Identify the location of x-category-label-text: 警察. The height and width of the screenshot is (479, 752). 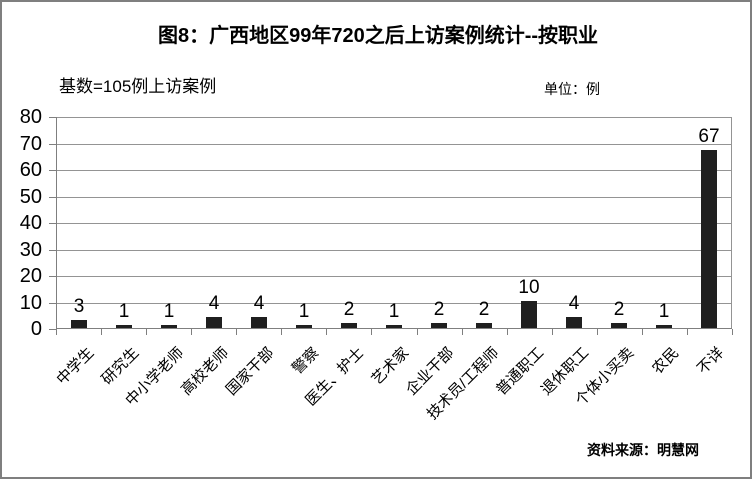
(306, 361).